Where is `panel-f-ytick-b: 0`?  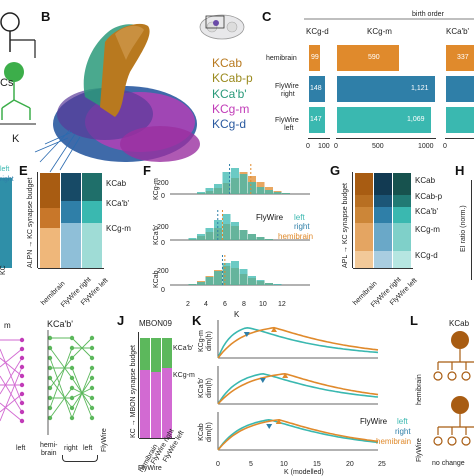
panel-f-ytick-b: 0 is located at coordinates (163, 196).